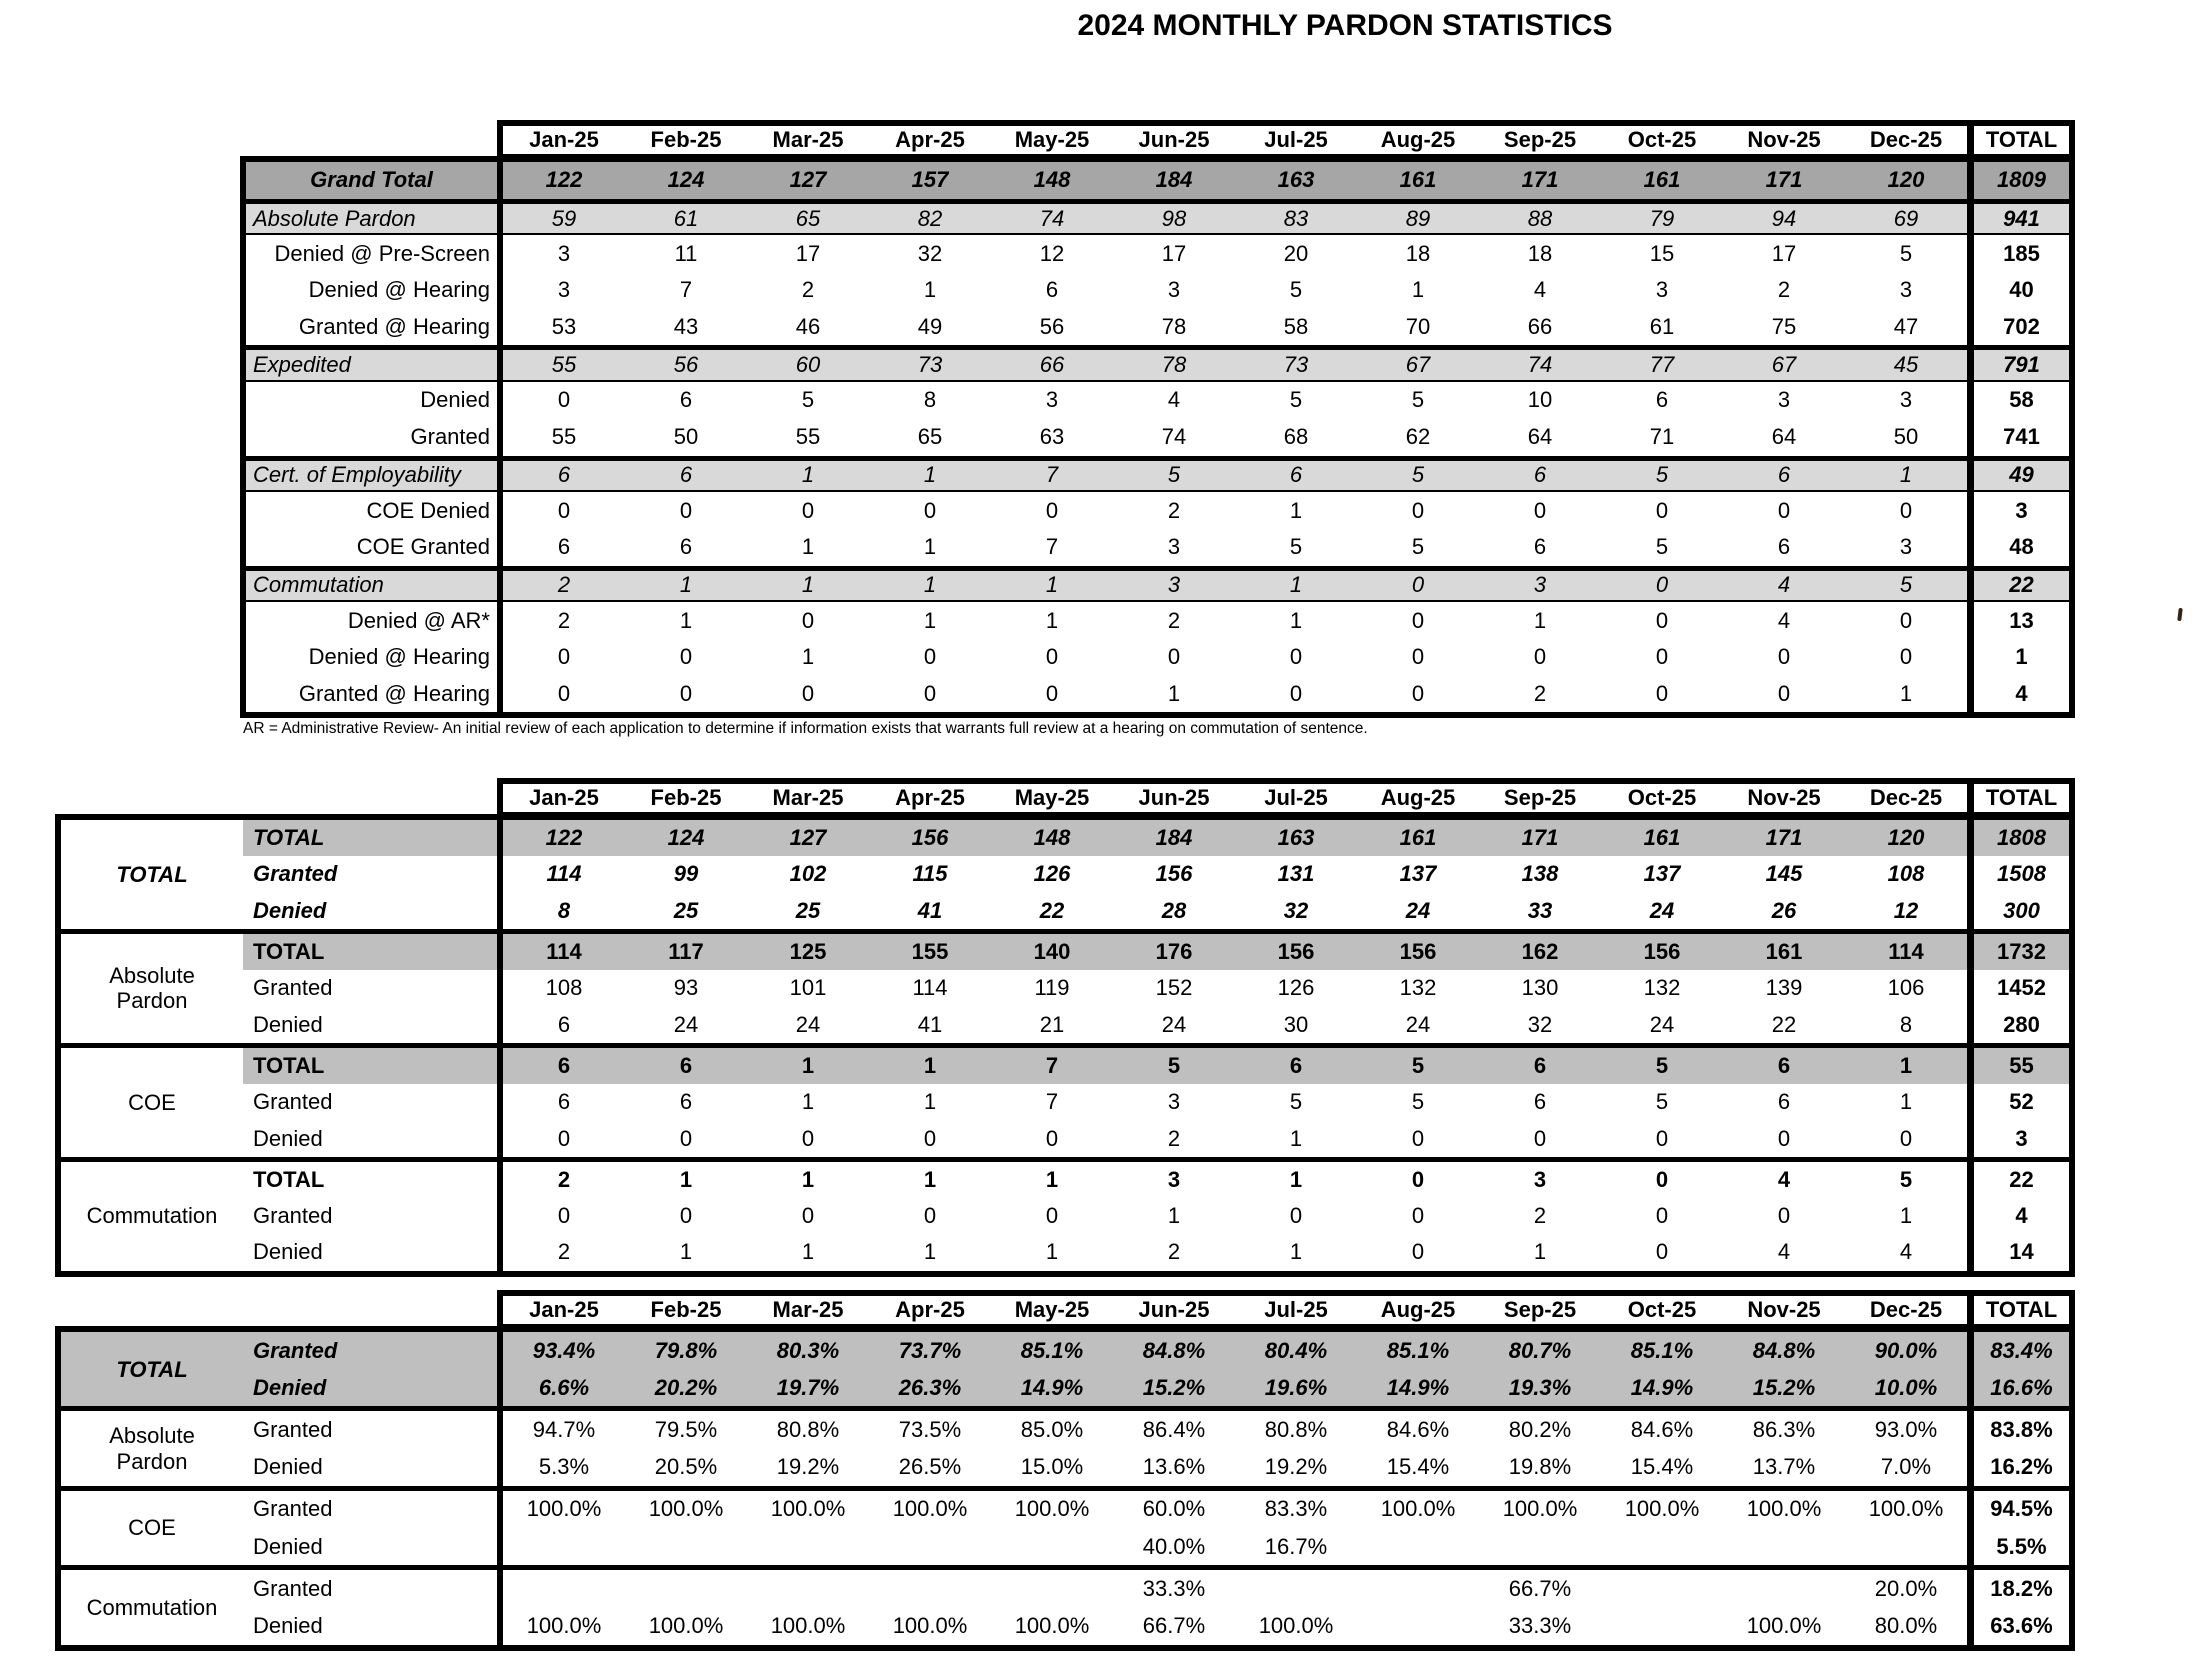 The image size is (2195, 1672). What do you see at coordinates (808, 797) in the screenshot?
I see `month-header: Mar-25` at bounding box center [808, 797].